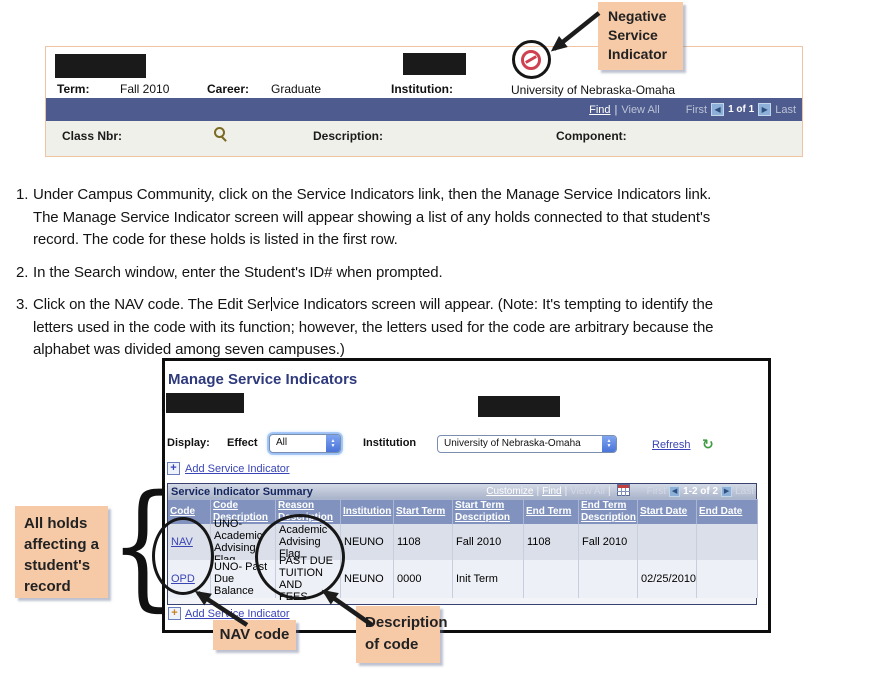  What do you see at coordinates (424, 138) in the screenshot?
I see `class-detail-row: Class Nbr: Description: Component:` at bounding box center [424, 138].